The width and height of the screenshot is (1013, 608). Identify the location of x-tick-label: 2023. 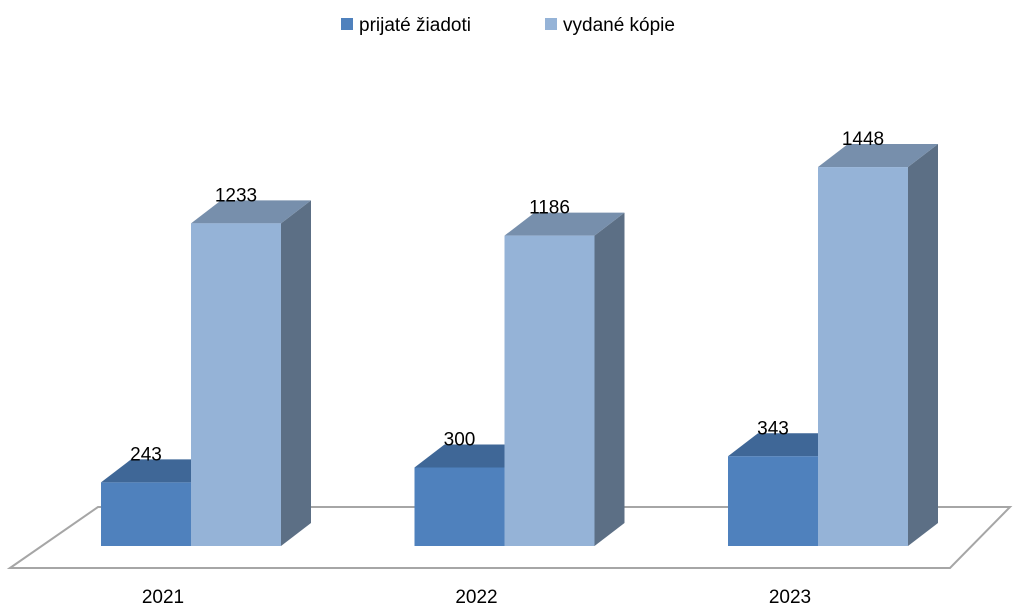
(790, 597).